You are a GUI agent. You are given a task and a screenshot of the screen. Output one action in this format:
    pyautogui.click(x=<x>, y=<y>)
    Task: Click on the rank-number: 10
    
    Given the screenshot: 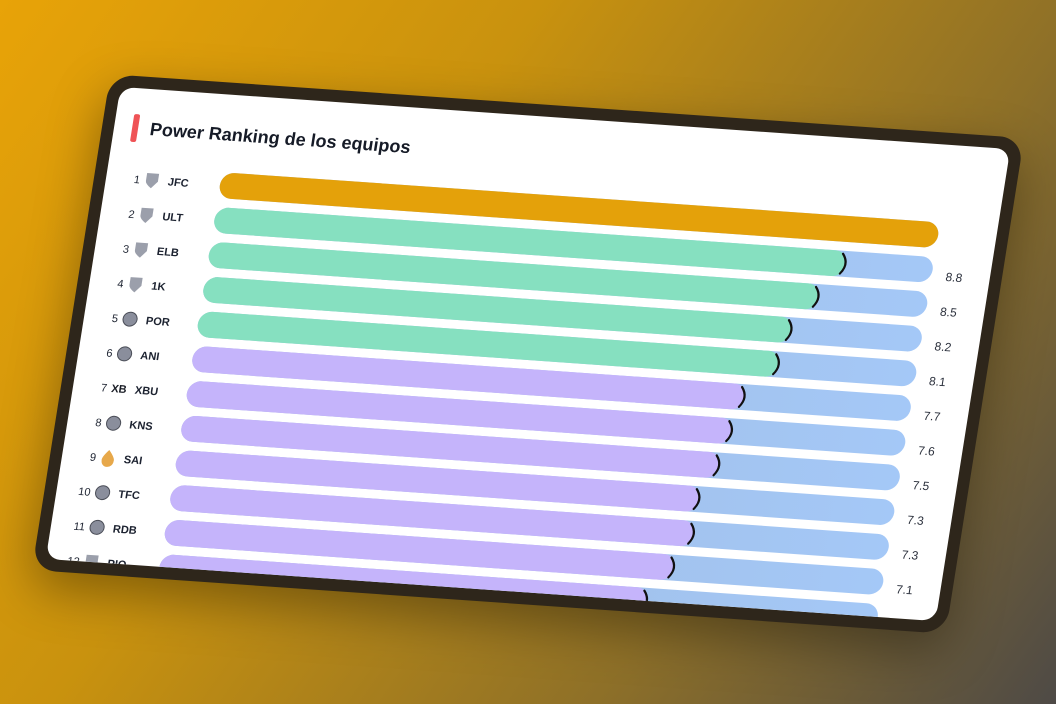 What is the action you would take?
    pyautogui.click(x=84, y=492)
    